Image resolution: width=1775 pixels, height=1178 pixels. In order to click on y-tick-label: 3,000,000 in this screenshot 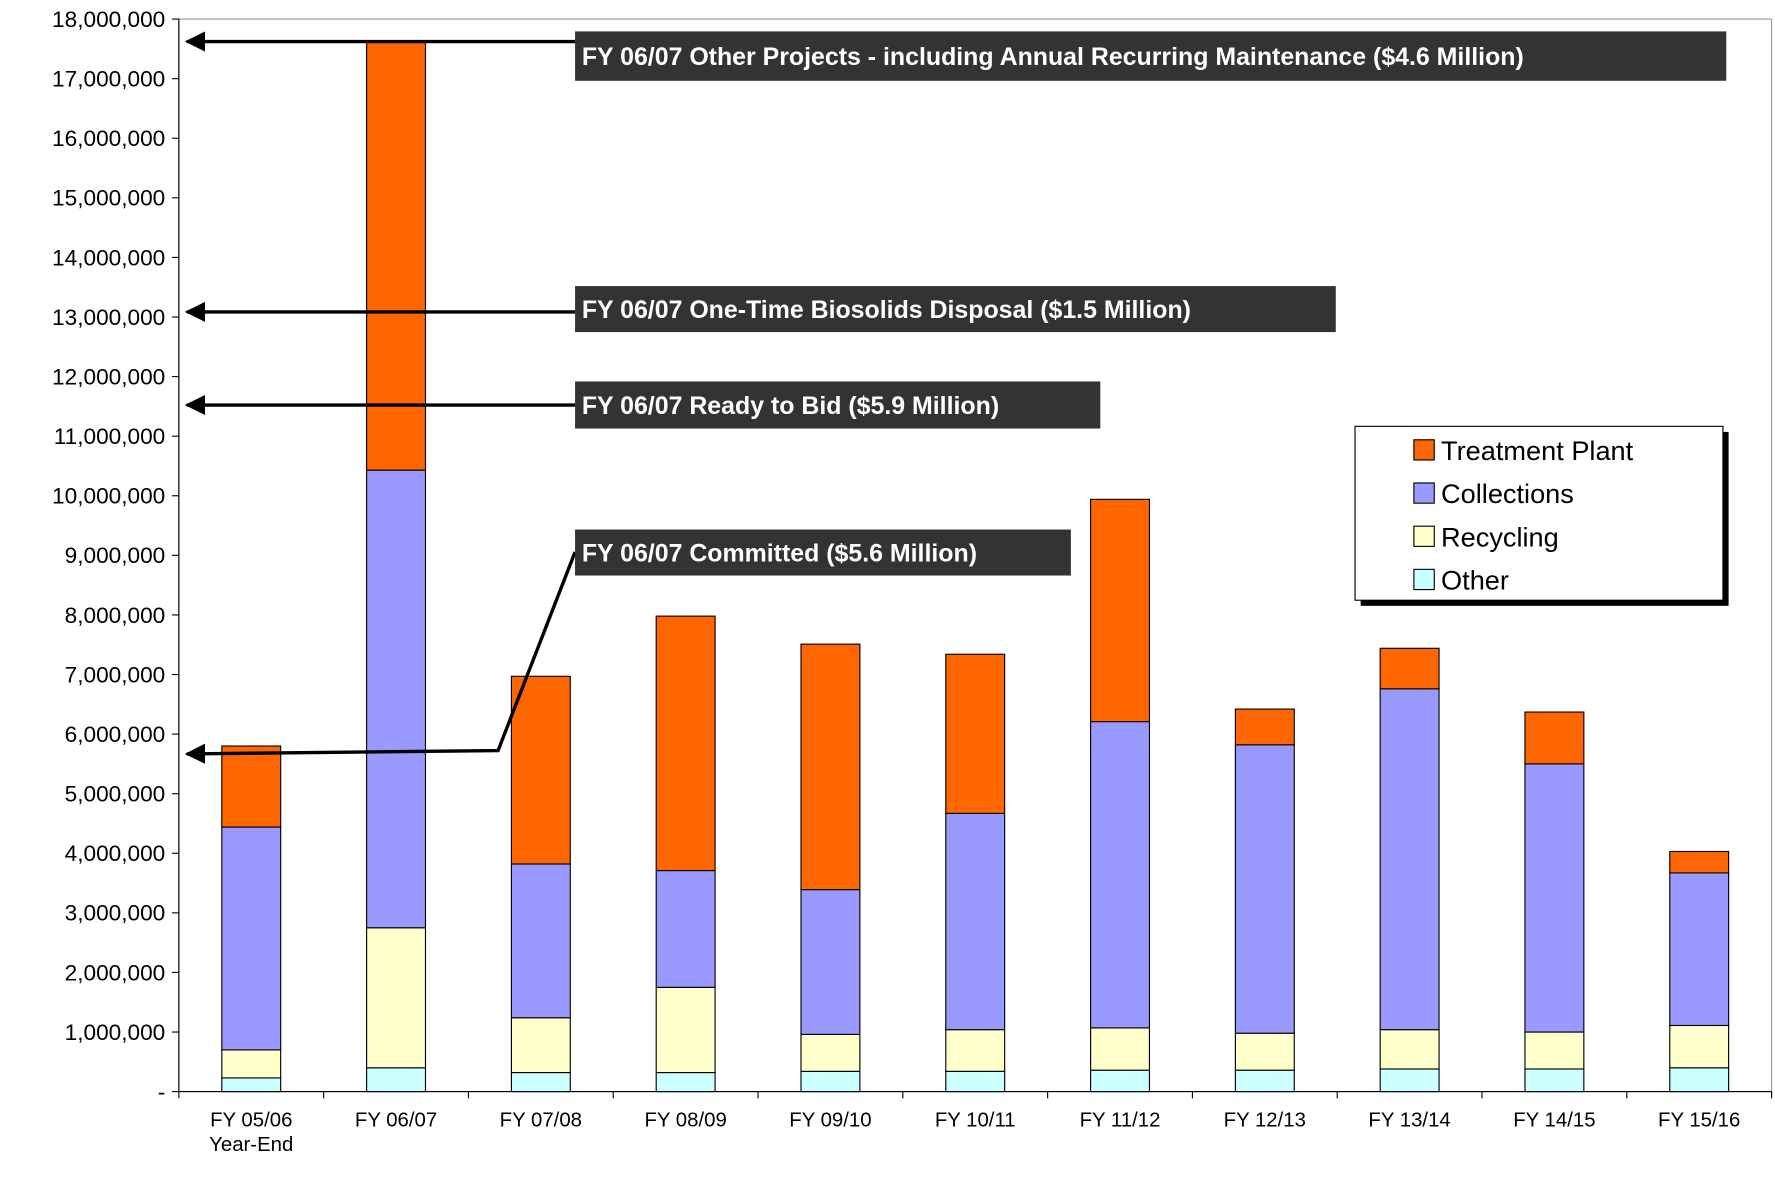, I will do `click(115, 913)`.